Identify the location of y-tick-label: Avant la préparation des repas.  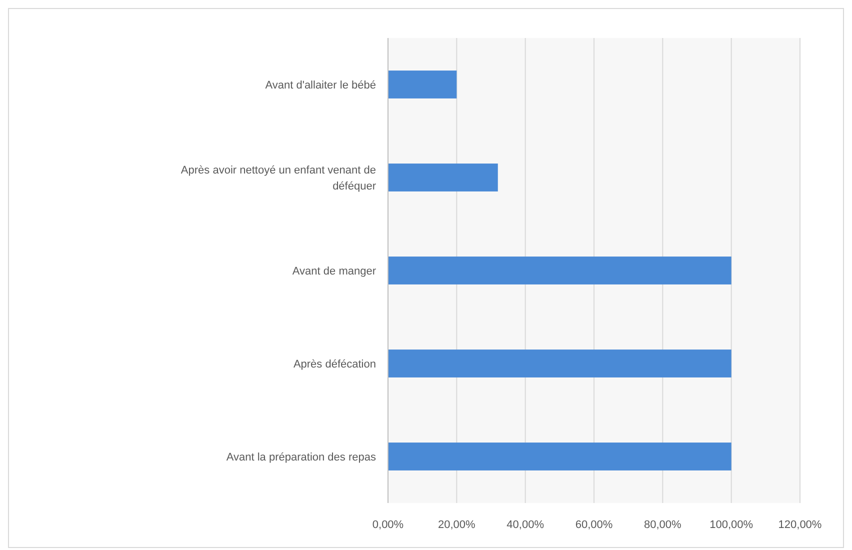
(301, 458).